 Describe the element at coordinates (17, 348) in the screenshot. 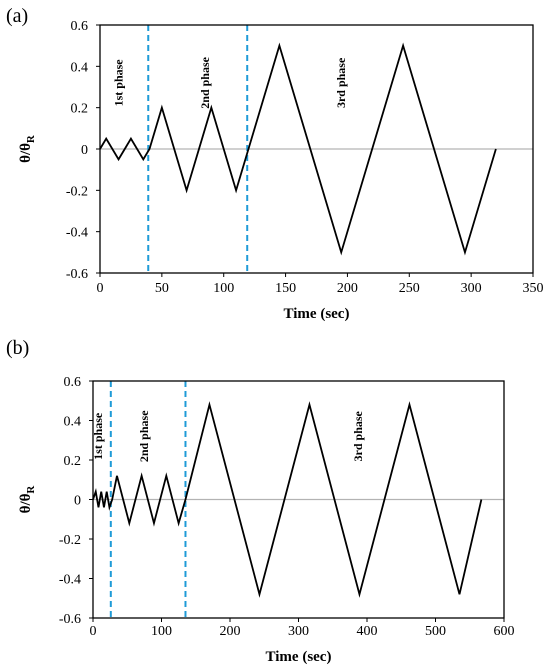

I see `panel-label: (b)` at that location.